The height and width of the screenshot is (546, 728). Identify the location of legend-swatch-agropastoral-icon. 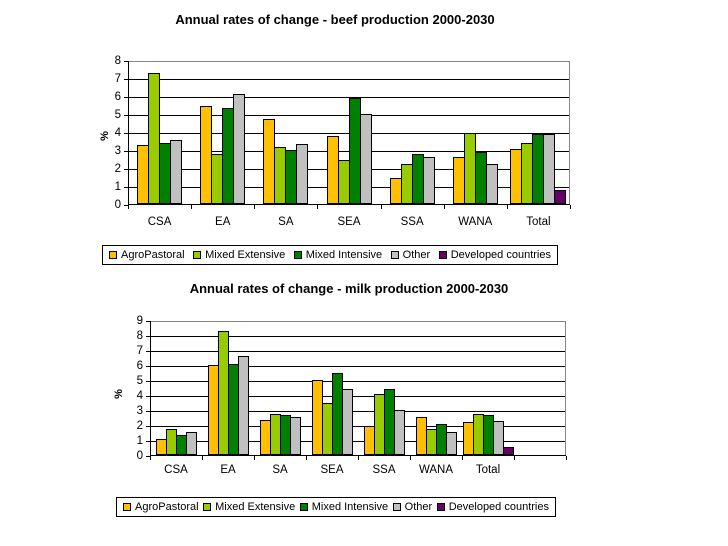
(127, 507).